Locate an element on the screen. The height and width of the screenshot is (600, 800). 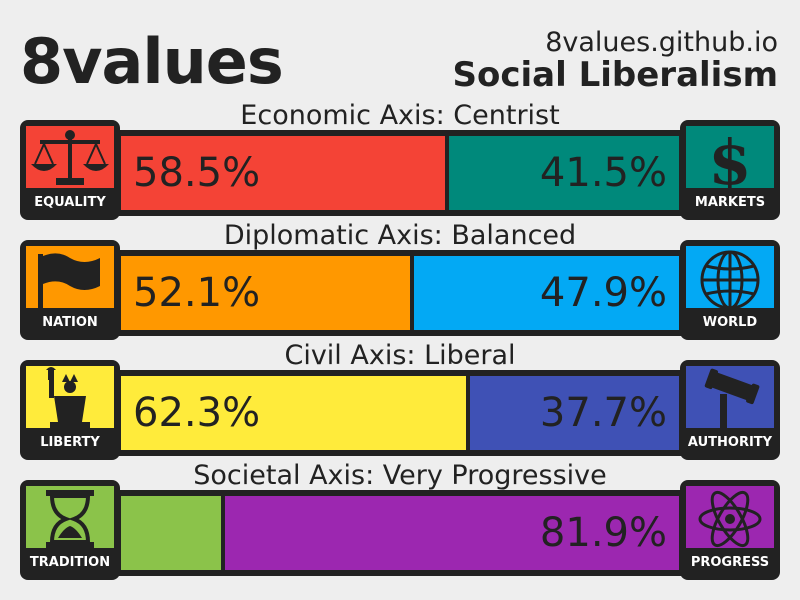
nation-label: NATION is located at coordinates (70, 322).